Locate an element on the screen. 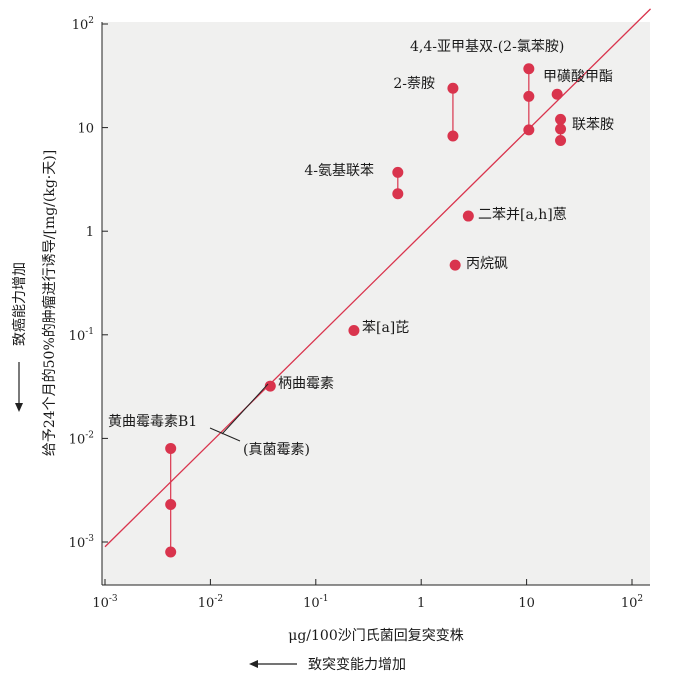 This screenshot has height=680, width=677. compound-label-7: 苯[a]芘 is located at coordinates (385, 327).